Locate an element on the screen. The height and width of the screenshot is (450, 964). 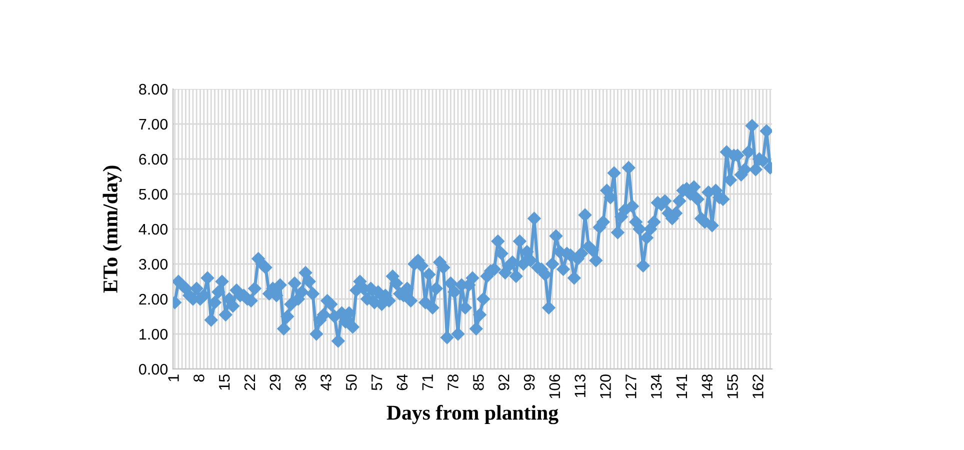
x-tick-label: 50 is located at coordinates (351, 382).